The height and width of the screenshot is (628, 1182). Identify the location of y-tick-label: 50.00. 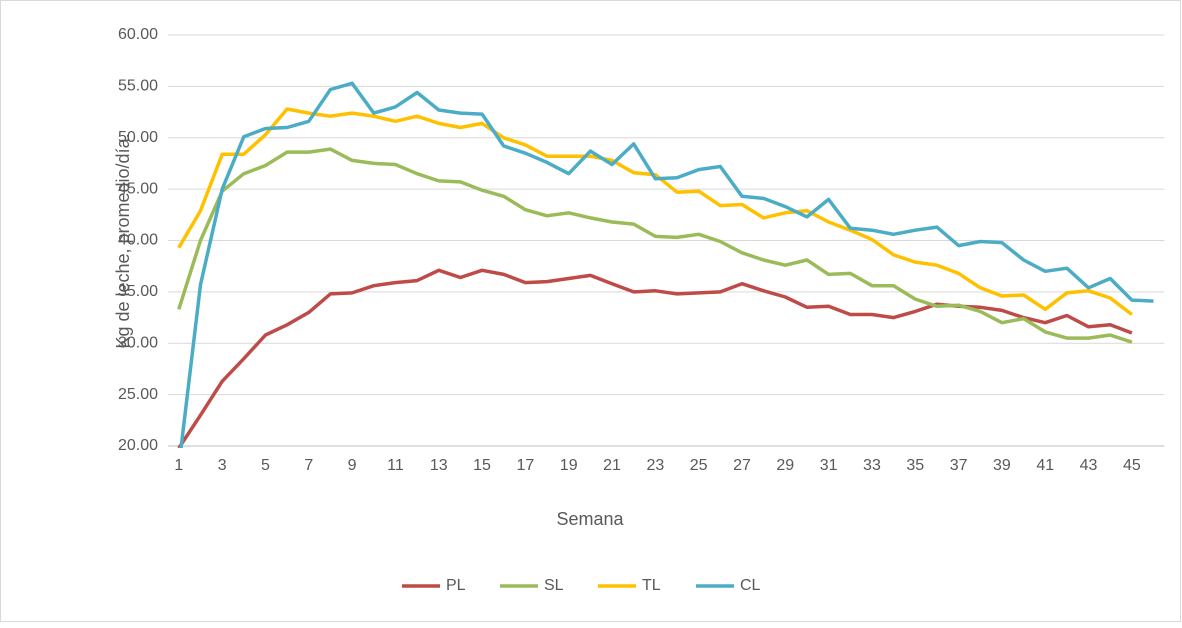
(138, 137).